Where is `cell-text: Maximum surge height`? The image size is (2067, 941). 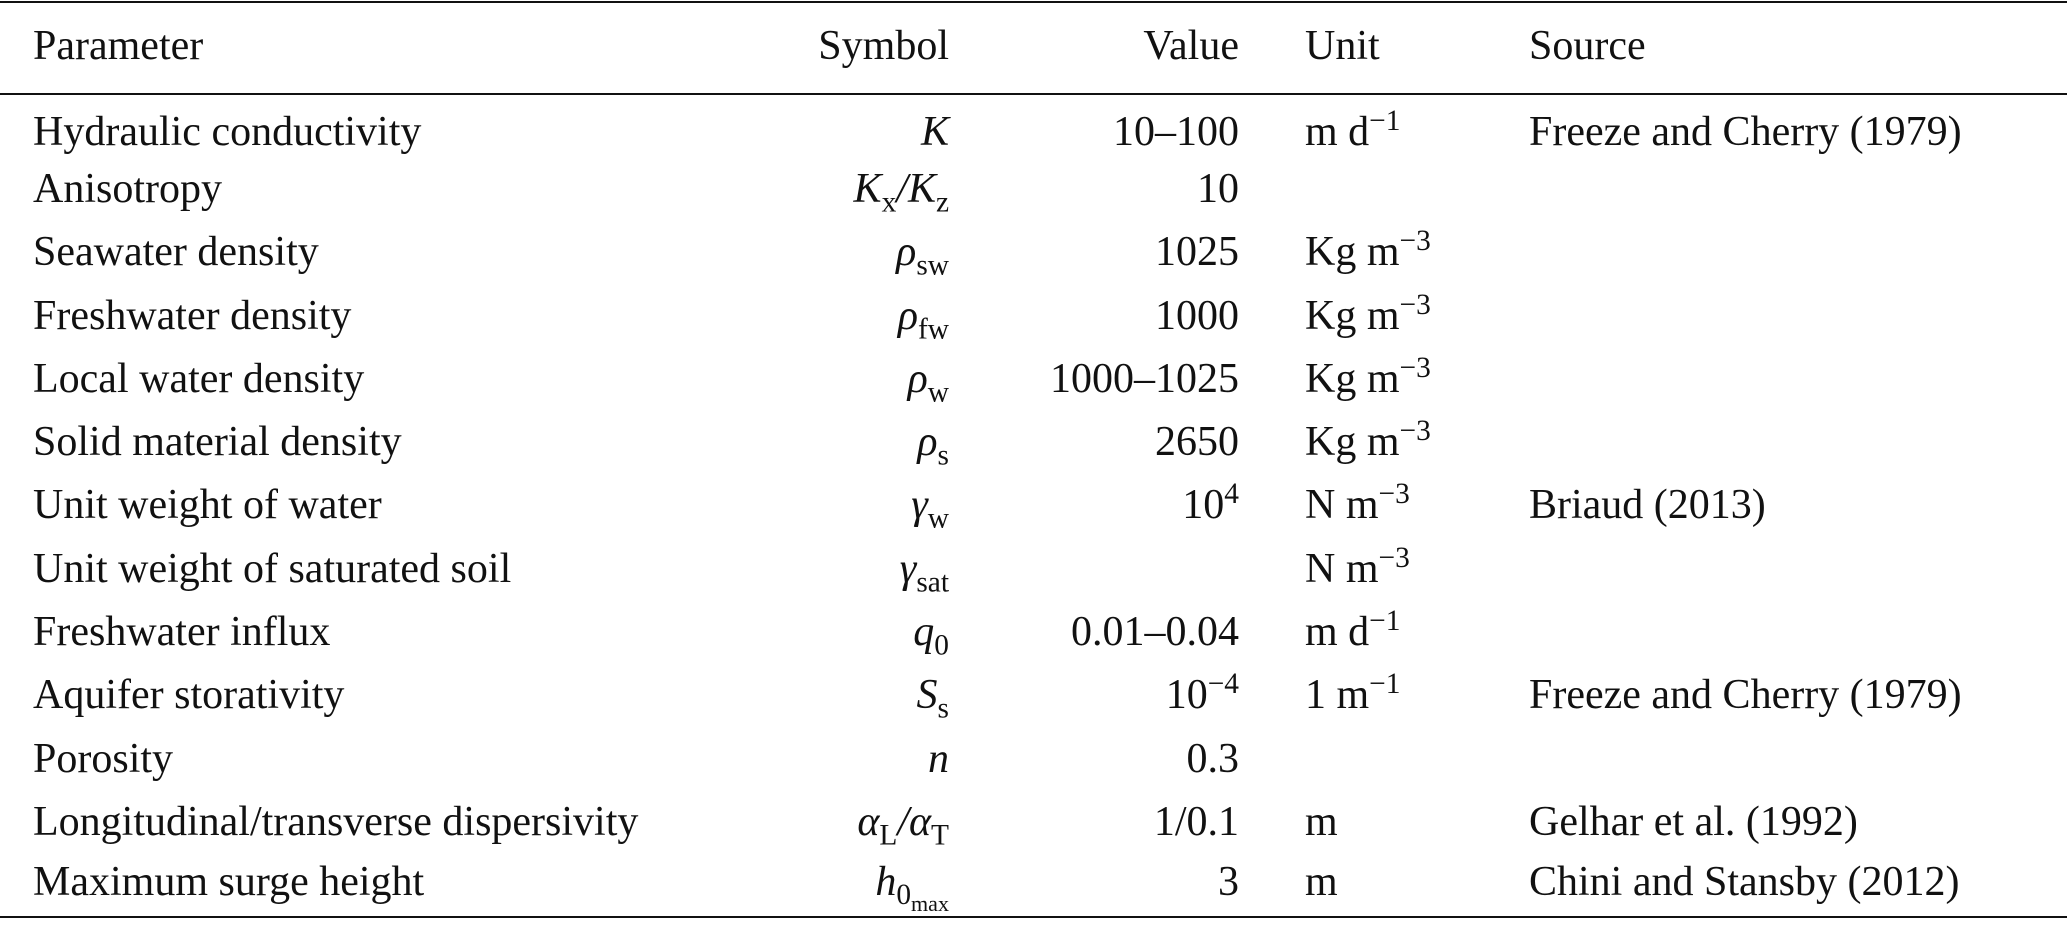
cell-text: Maximum surge height is located at coordinates (229, 881).